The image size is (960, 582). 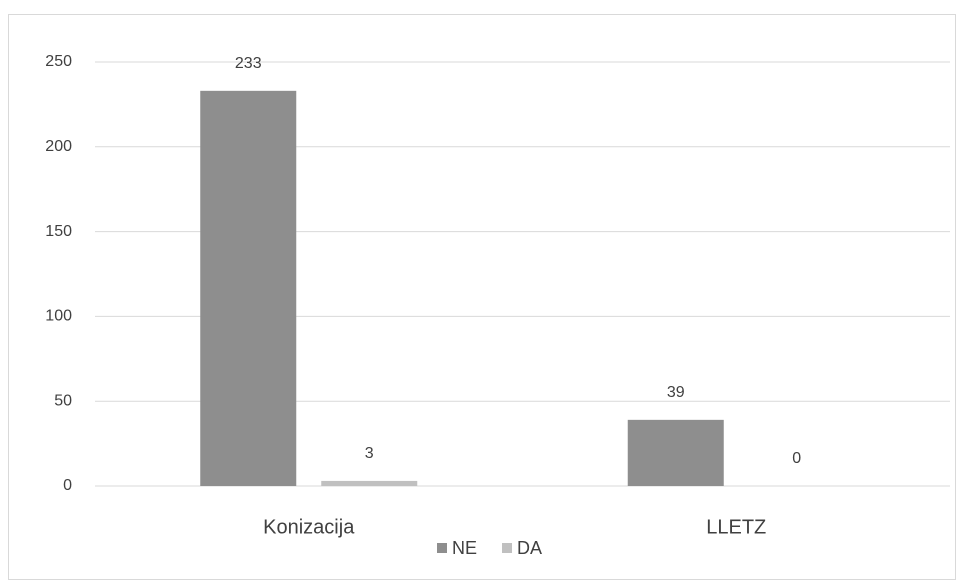 What do you see at coordinates (58, 61) in the screenshot?
I see `y-tick-label: 250` at bounding box center [58, 61].